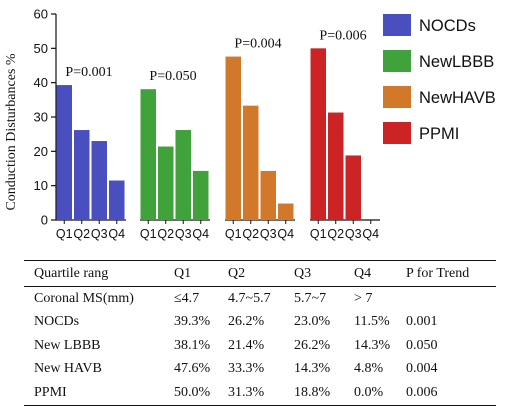 The image size is (510, 406). What do you see at coordinates (192, 369) in the screenshot?
I see `table-cell: 47.6%` at bounding box center [192, 369].